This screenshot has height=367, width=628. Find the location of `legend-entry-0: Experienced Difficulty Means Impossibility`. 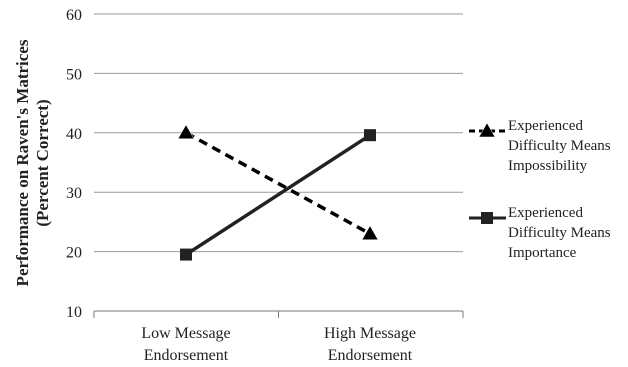

legend-entry-0: Experienced Difficulty Means Impossibility is located at coordinates (540, 146).